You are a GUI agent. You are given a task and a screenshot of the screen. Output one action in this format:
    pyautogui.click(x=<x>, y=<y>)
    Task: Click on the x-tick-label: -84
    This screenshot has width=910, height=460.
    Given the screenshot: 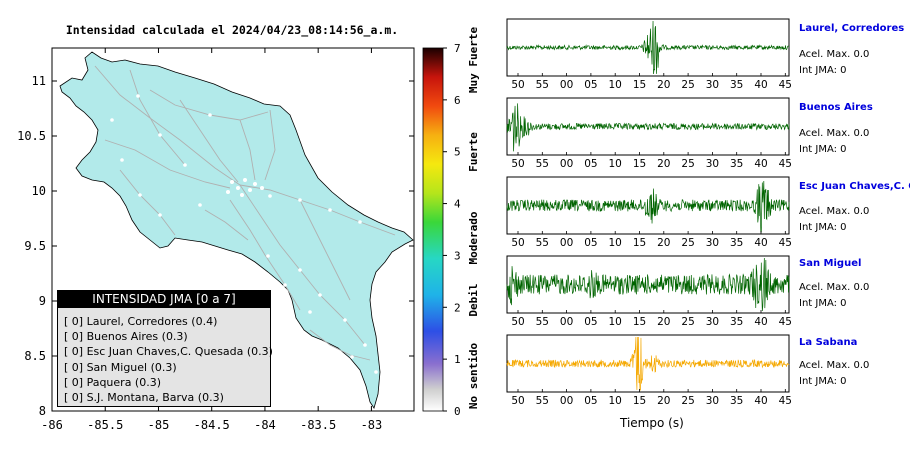 What is the action you would take?
    pyautogui.click(x=265, y=425)
    